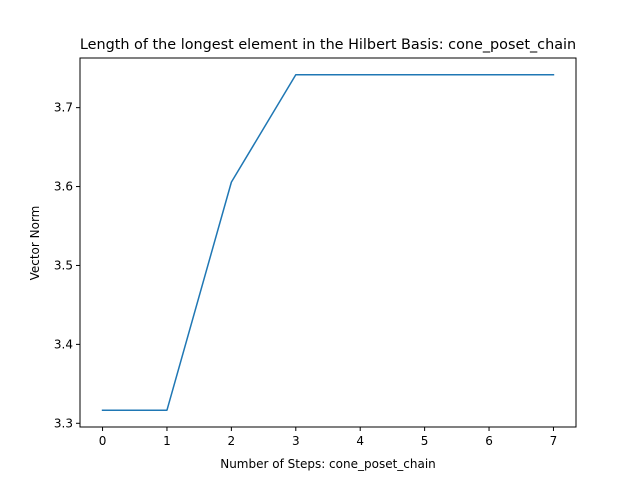 The width and height of the screenshot is (640, 485). Describe the element at coordinates (328, 437) in the screenshot. I see `x-axis-ticks: 0 1 2 3 4 5 6 7` at that location.